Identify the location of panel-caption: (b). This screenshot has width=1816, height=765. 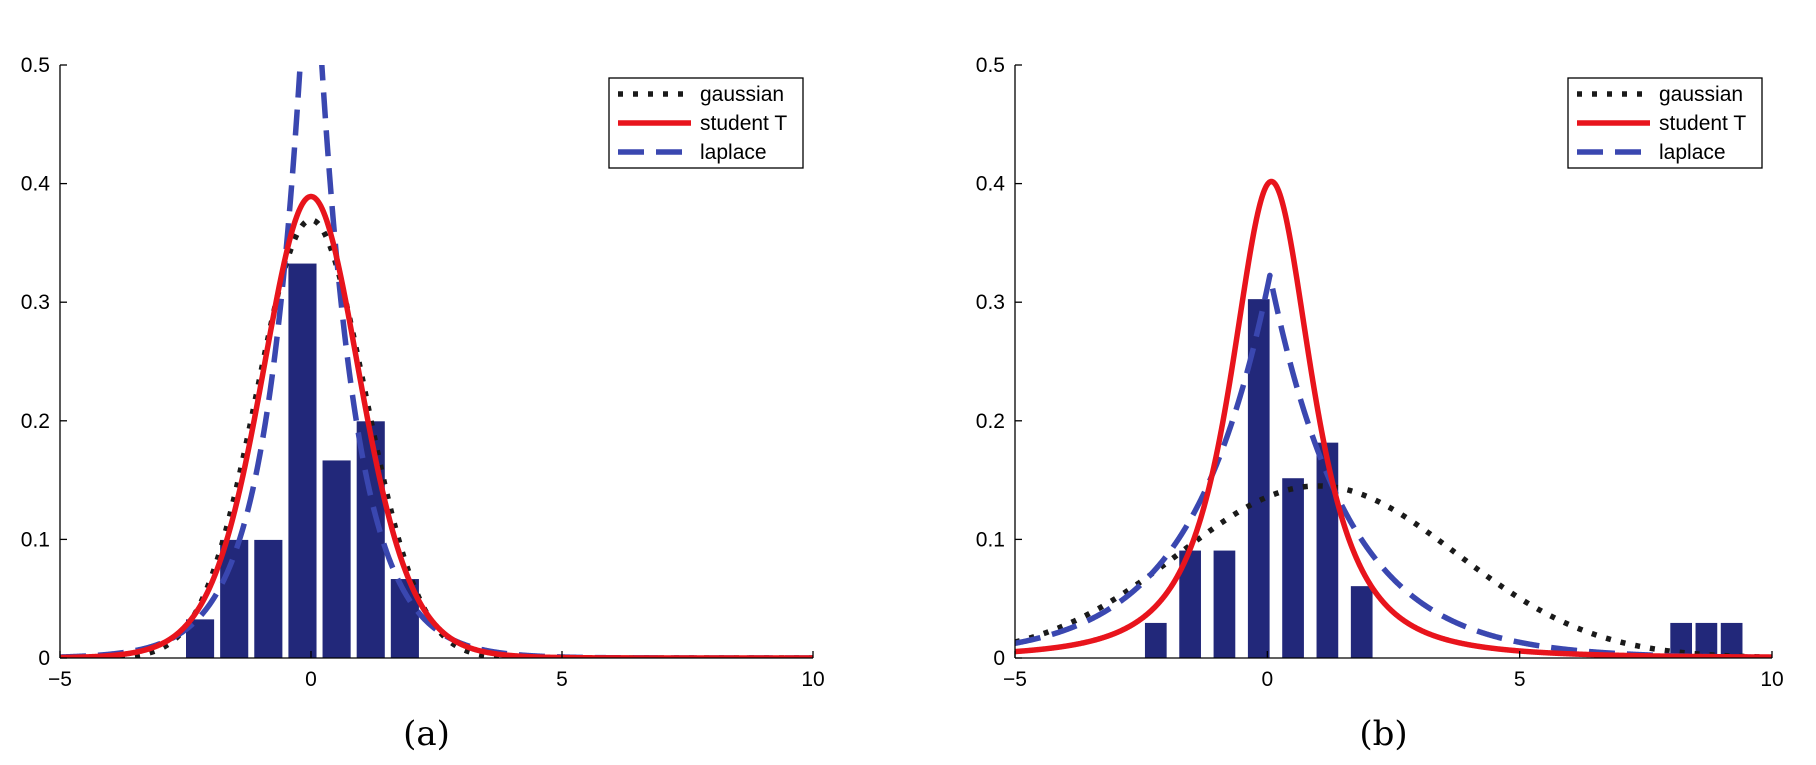
(1383, 734).